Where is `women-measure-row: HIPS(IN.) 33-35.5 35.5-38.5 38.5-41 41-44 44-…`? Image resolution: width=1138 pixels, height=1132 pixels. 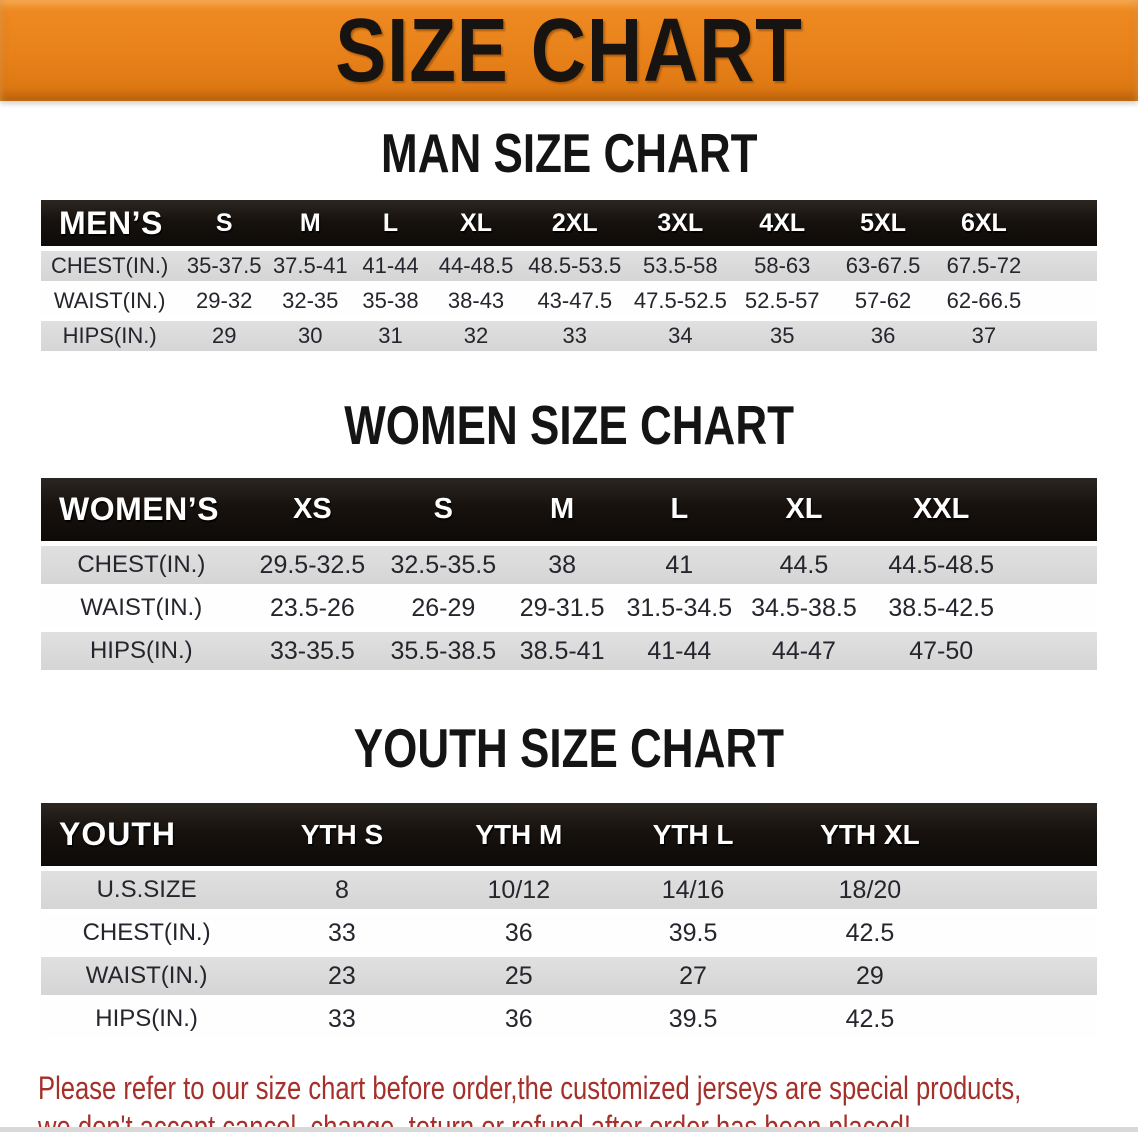
women-measure-row: HIPS(IN.) 33-35.5 35.5-38.5 38.5-41 41-44 44-… is located at coordinates (569, 651).